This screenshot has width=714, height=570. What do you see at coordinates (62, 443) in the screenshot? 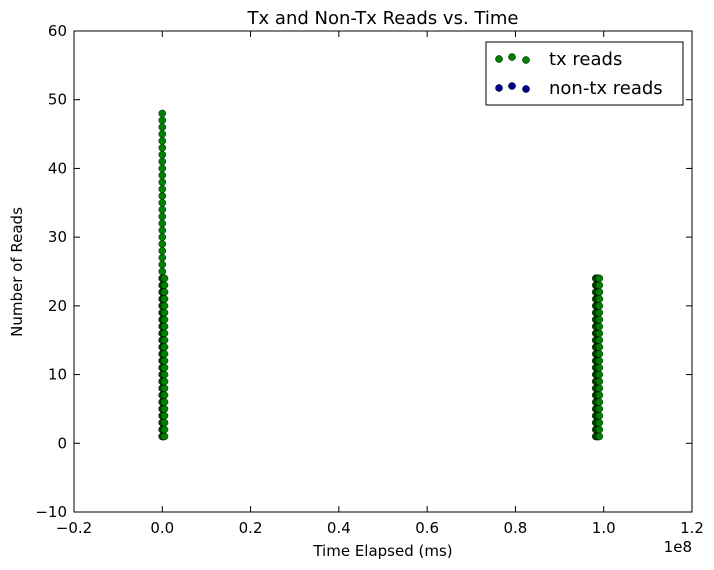
I see `y-tick-label: 0` at bounding box center [62, 443].